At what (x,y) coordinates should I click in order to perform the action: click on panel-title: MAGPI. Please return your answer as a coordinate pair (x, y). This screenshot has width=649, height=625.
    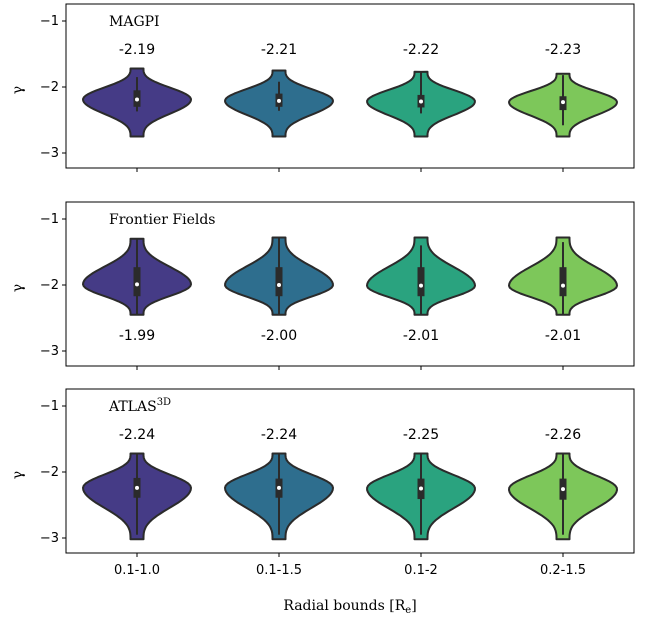
    Looking at the image, I should click on (134, 22).